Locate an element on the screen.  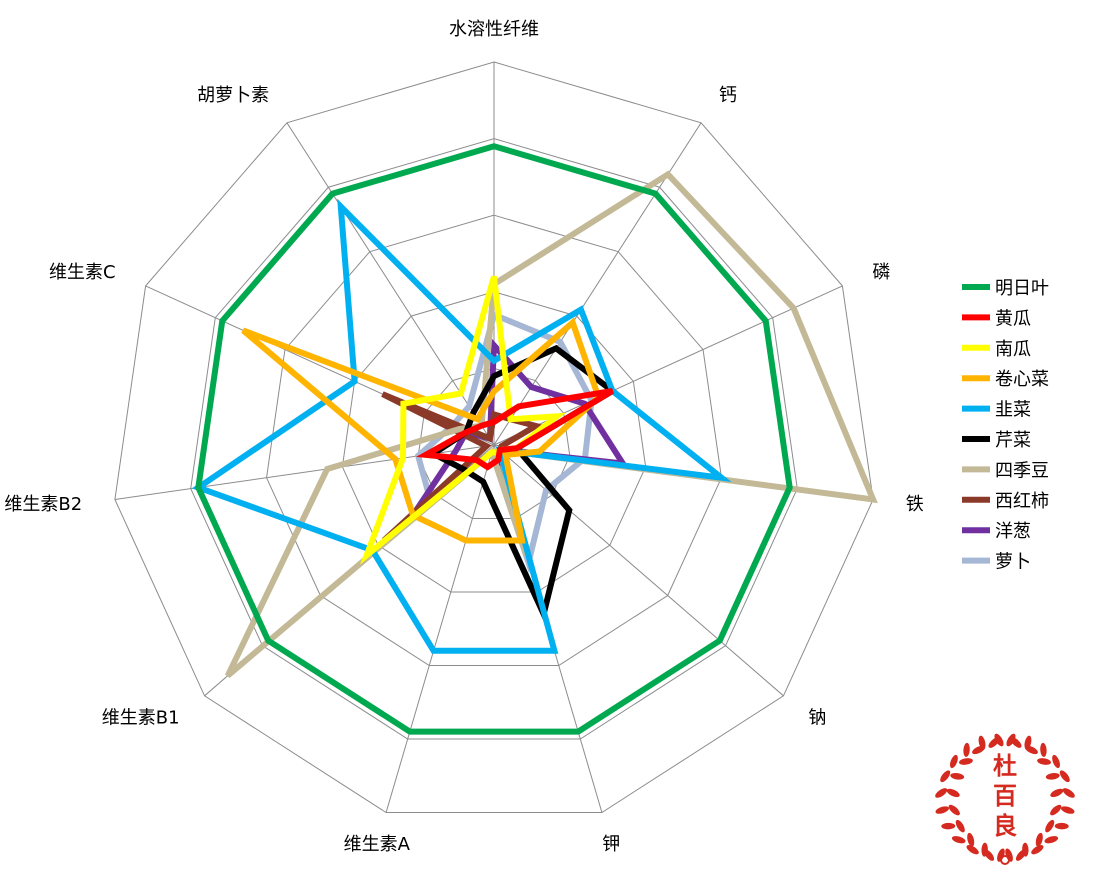
seal-dot is located at coordinates (1005, 860).